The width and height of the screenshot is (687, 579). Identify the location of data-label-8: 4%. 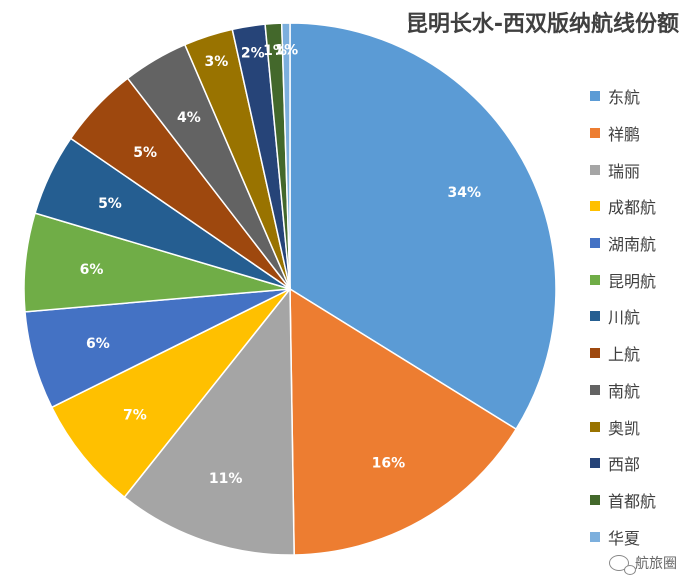
(189, 118).